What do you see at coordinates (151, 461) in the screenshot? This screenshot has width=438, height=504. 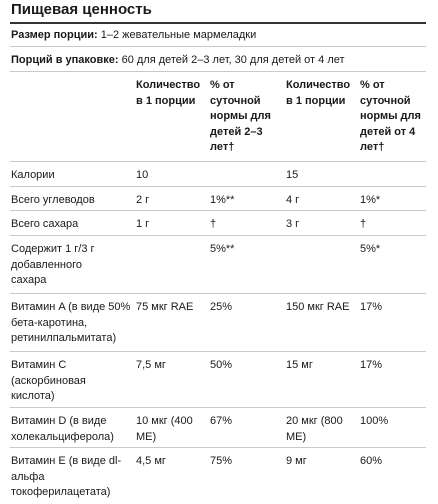 I see `amount-2-3: 4,5 мг` at bounding box center [151, 461].